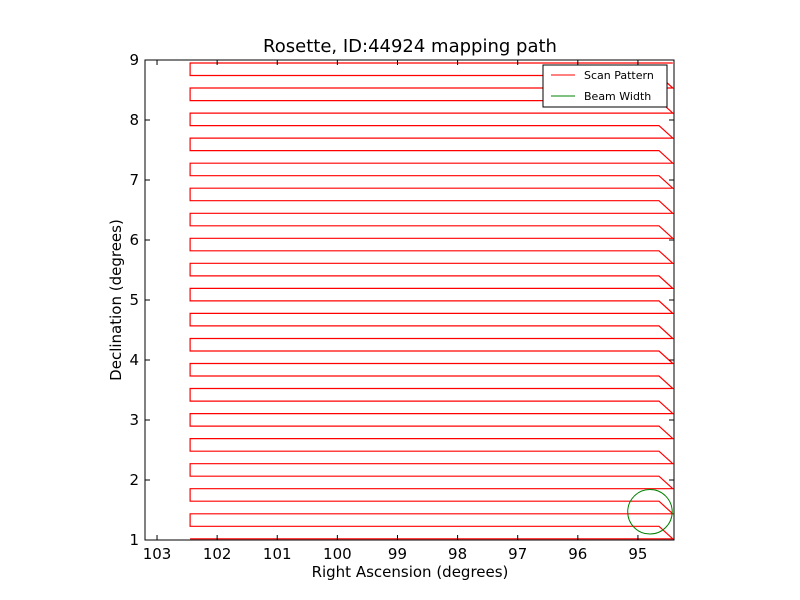  Describe the element at coordinates (637, 554) in the screenshot. I see `x-tick-label: 95` at that location.